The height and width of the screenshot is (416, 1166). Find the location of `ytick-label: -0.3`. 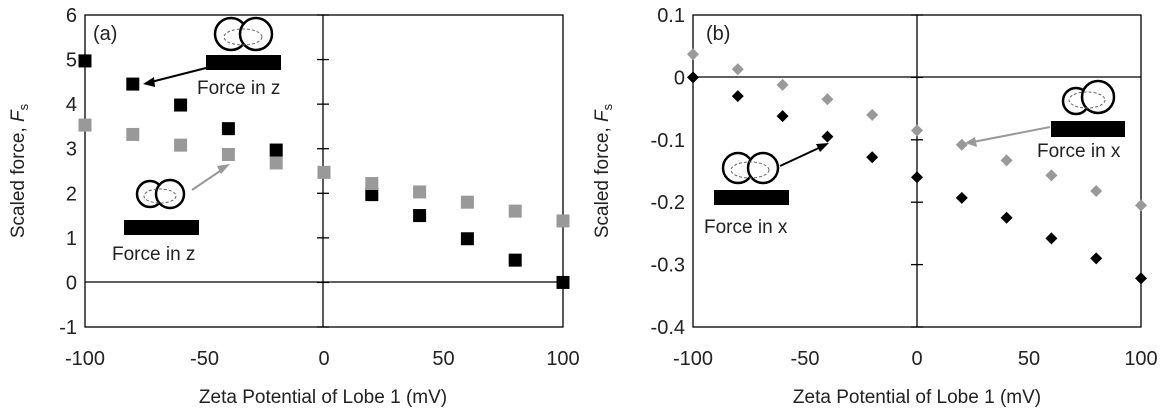

ytick-label: -0.3 is located at coordinates (668, 266).